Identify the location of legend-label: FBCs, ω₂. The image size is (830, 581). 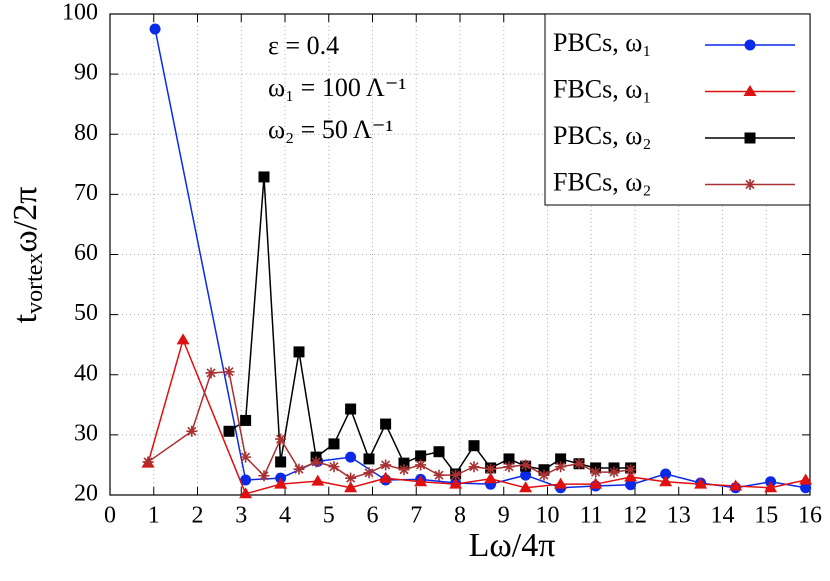
(602, 181).